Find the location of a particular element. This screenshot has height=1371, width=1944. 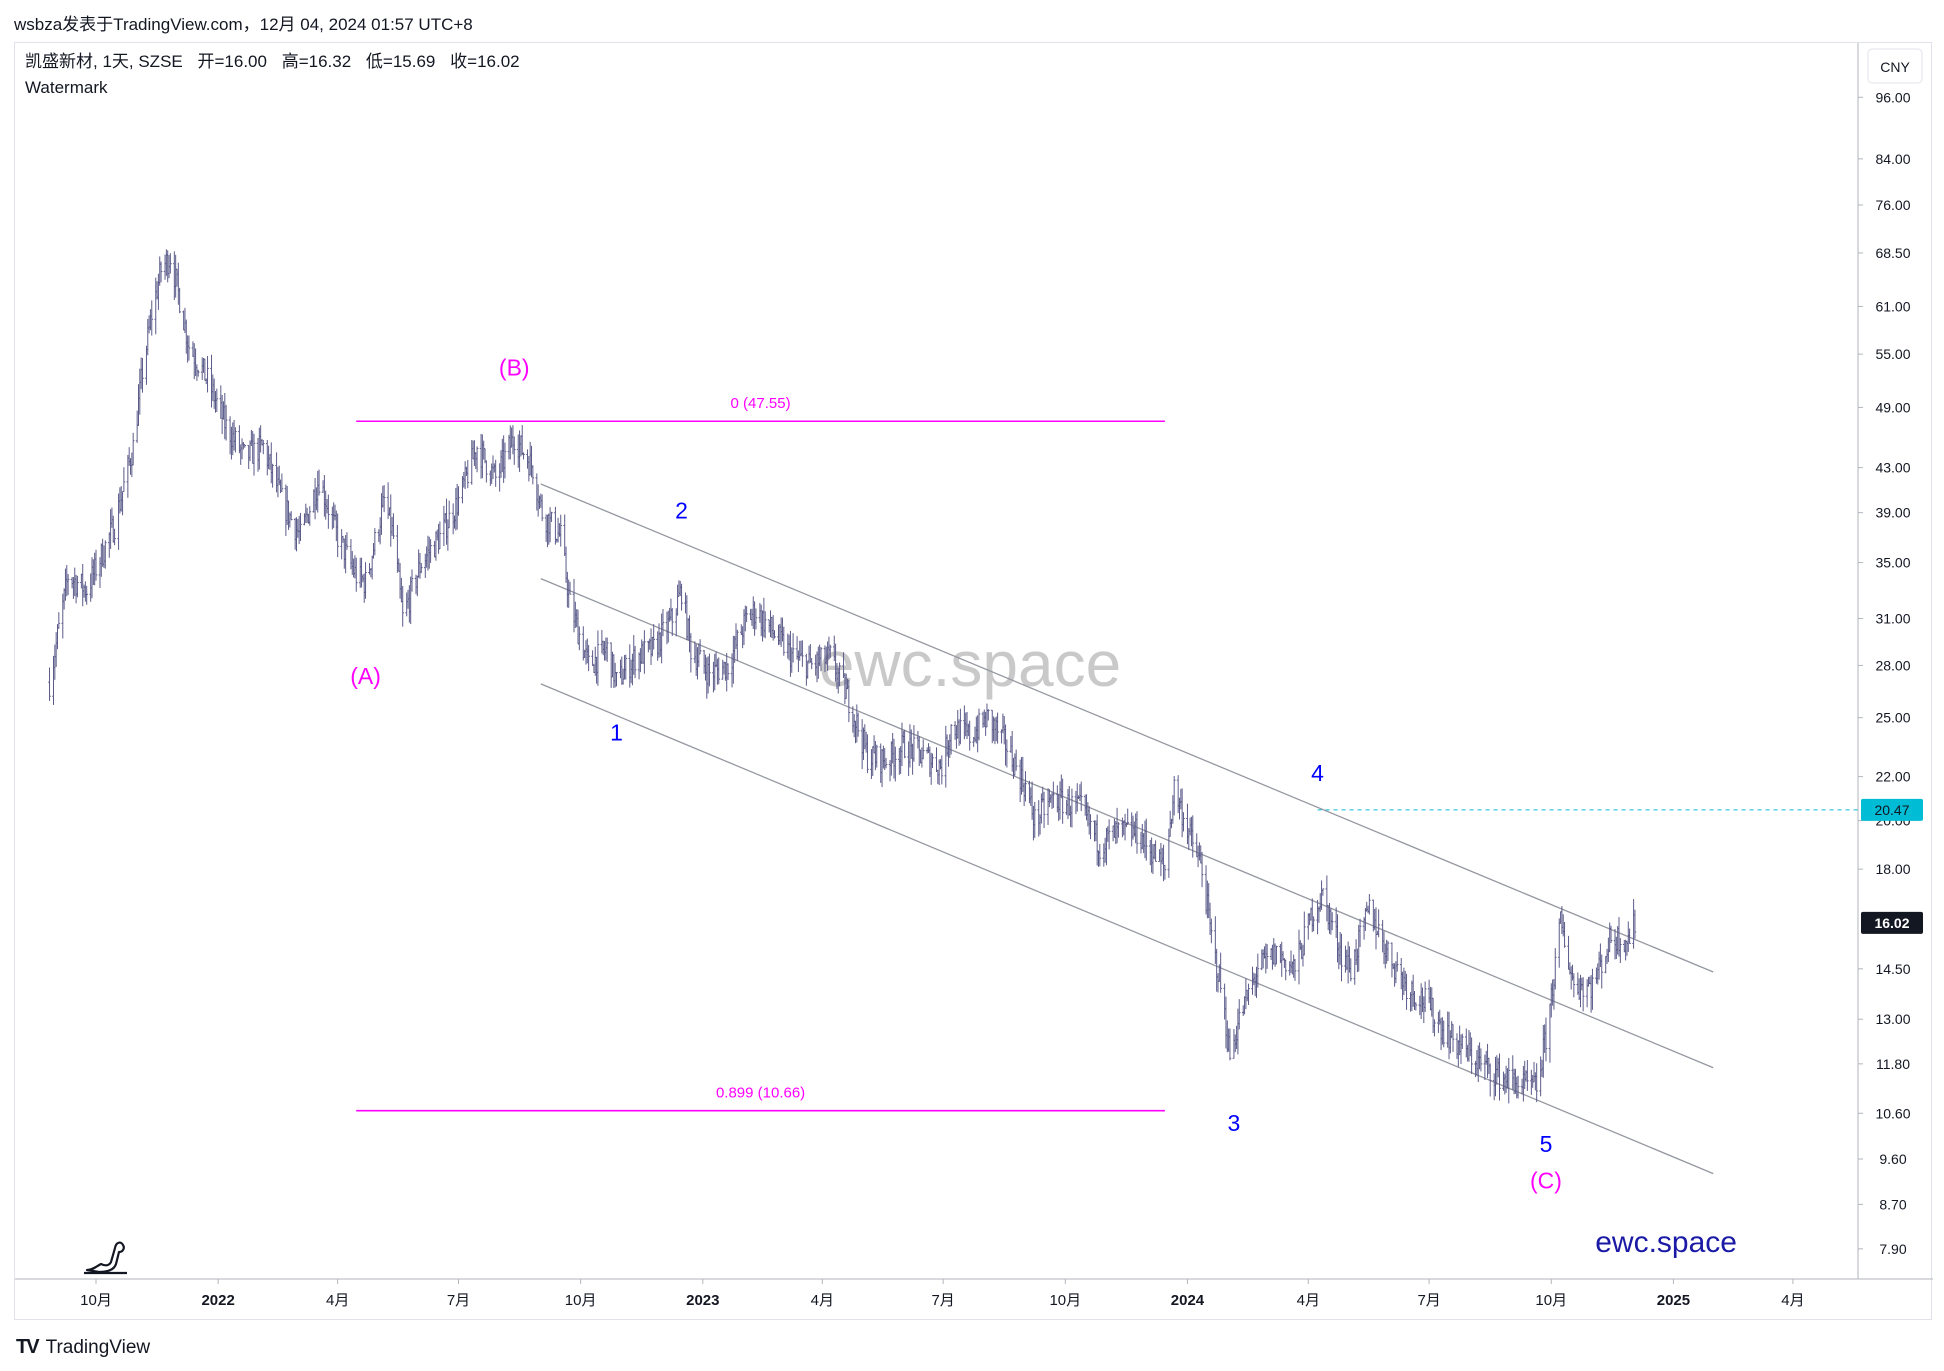

wave-label: (C) is located at coordinates (1546, 1181).